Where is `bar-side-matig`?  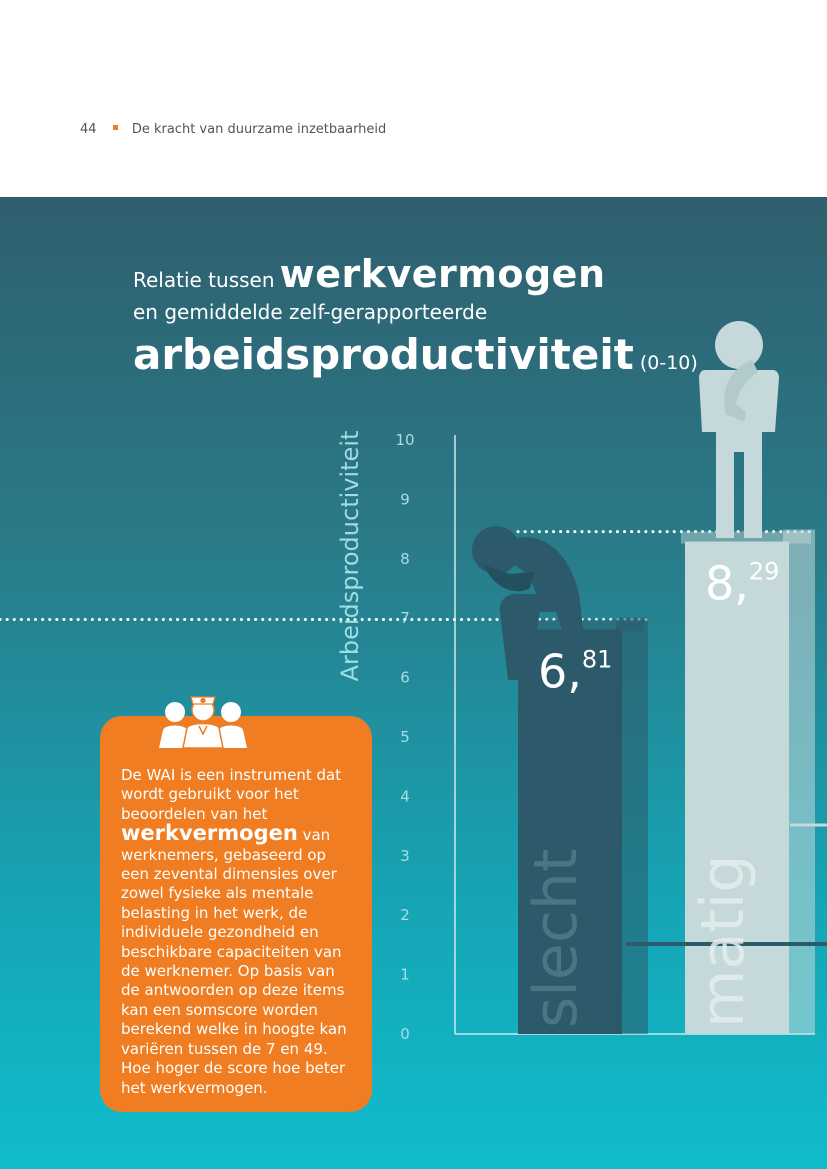 bar-side-matig is located at coordinates (799, 781).